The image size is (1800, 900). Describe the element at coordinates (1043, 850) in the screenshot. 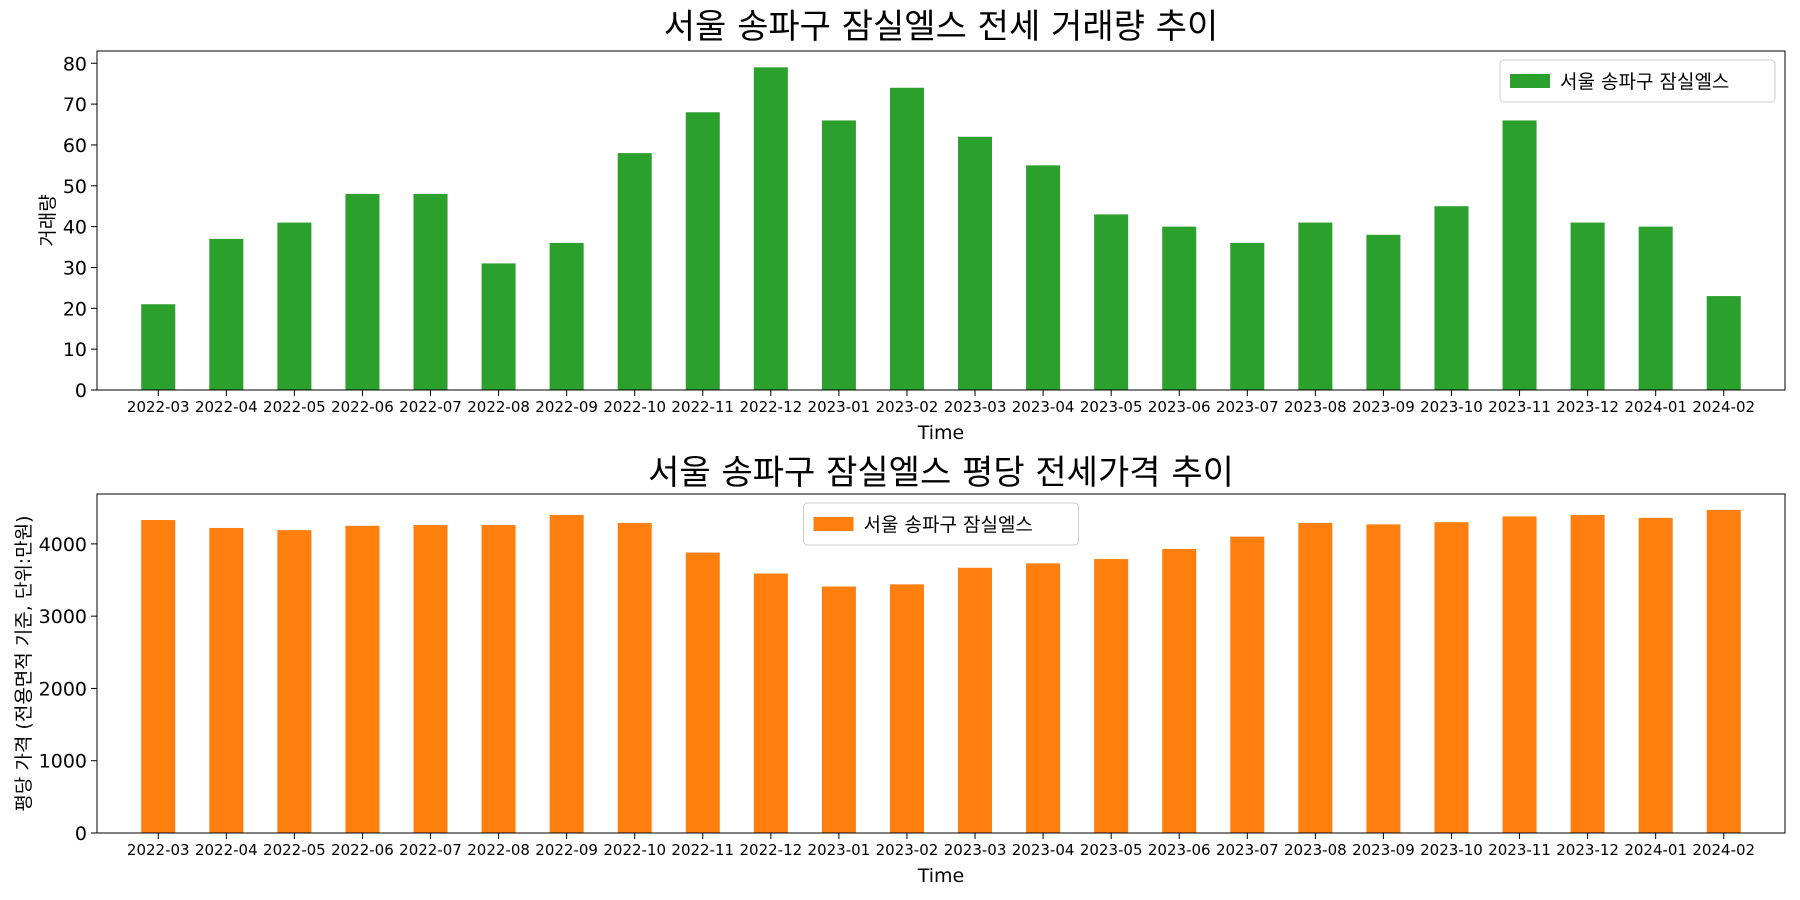

I see `xtick-label: 2023-04` at that location.